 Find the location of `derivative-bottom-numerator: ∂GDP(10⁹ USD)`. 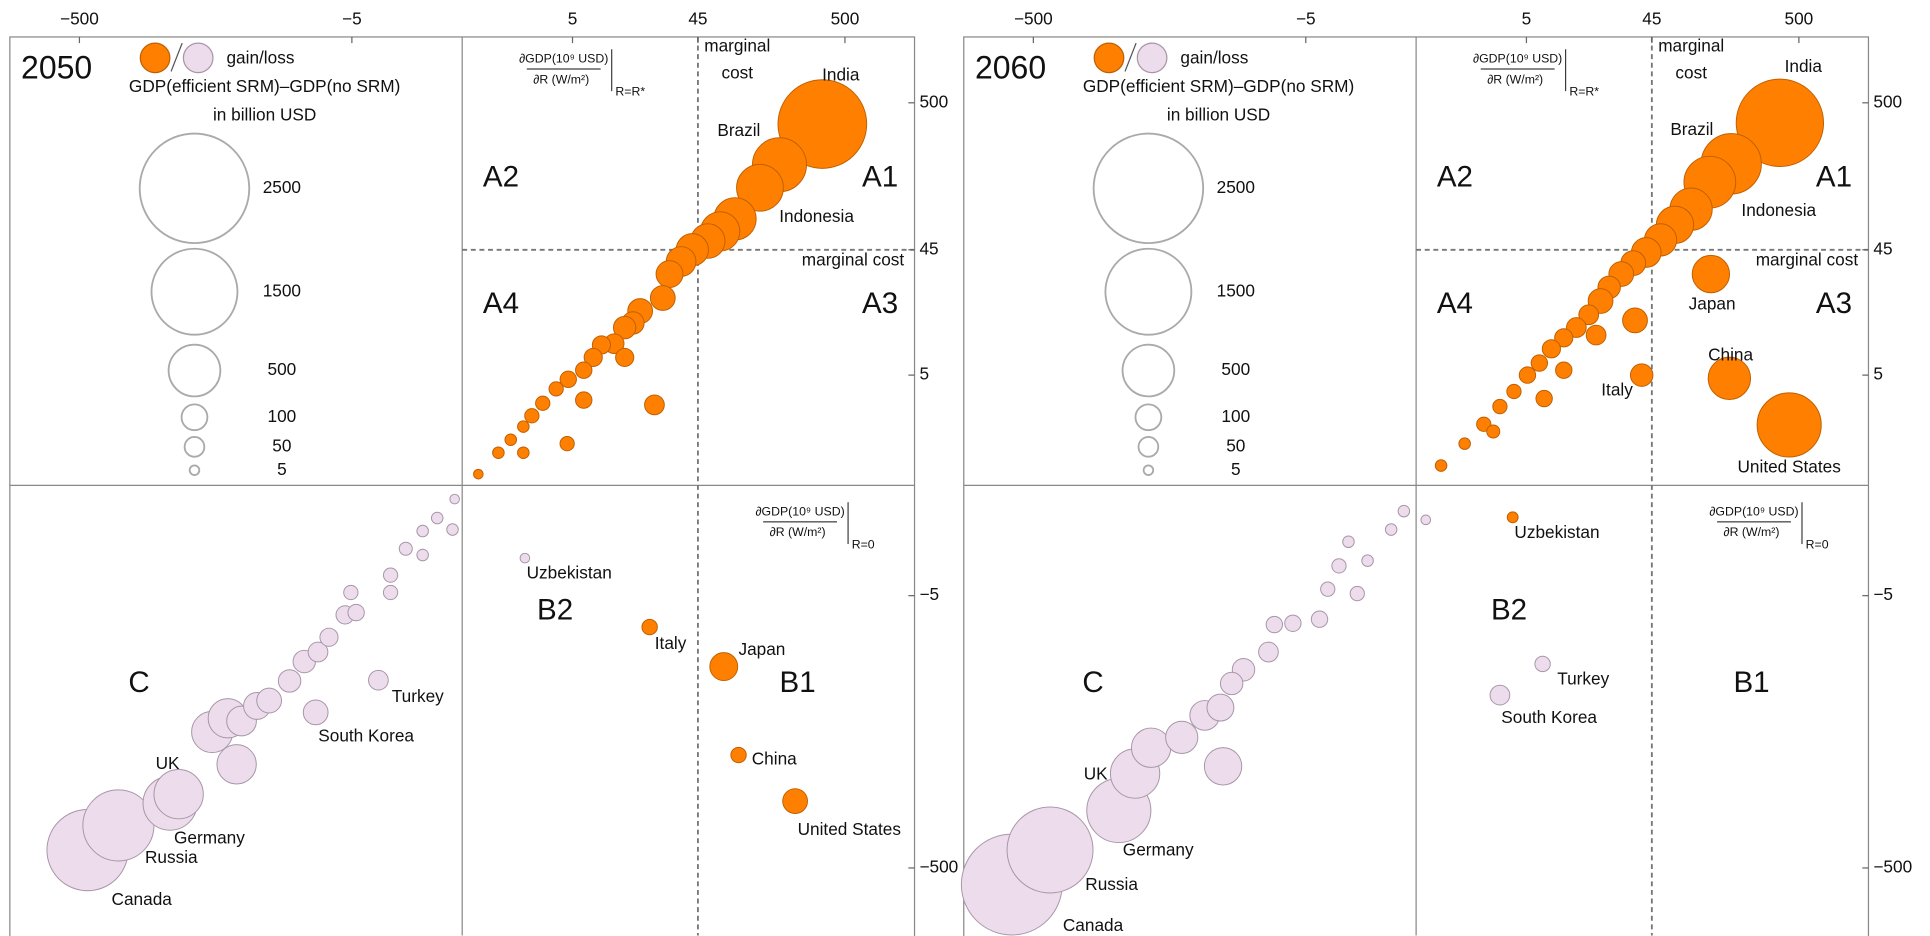

derivative-bottom-numerator: ∂GDP(10⁹ USD) is located at coordinates (799, 511).